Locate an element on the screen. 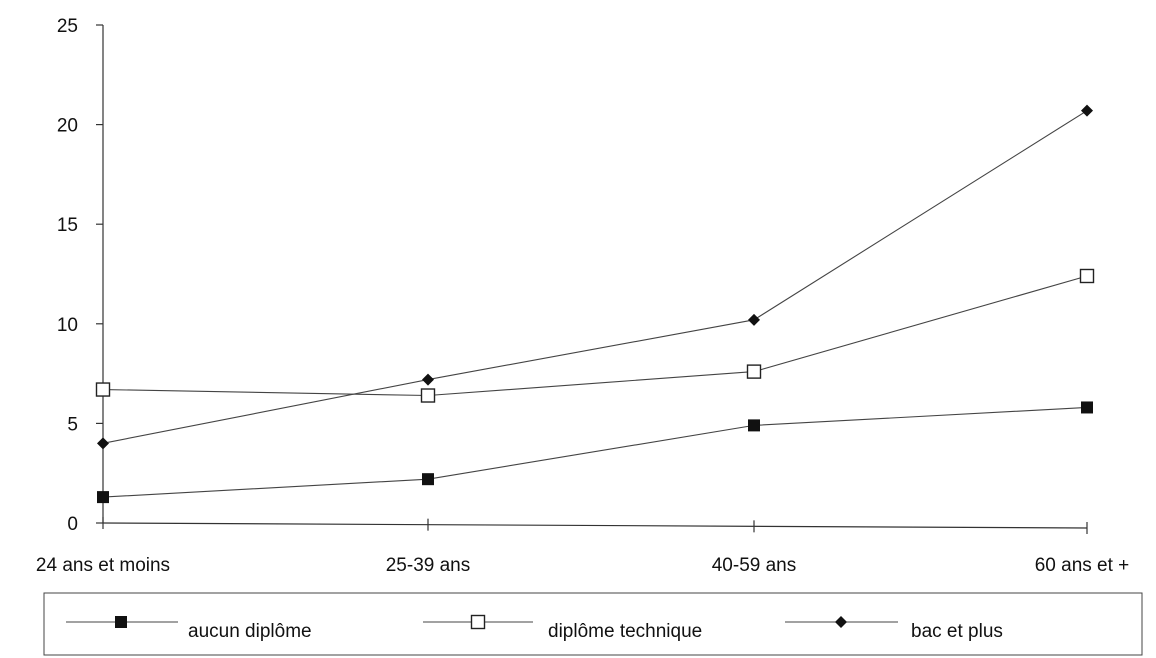  y-tick-label: 10 is located at coordinates (67, 325).